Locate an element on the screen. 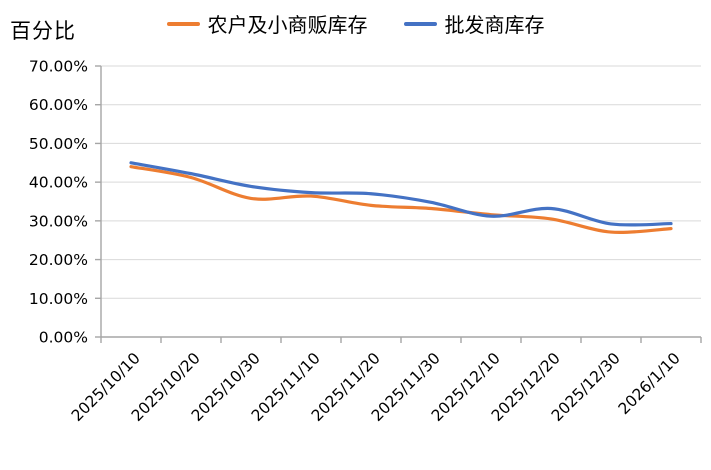  legend: 农户及小商贩库存 批发商库存 is located at coordinates (355, 23).